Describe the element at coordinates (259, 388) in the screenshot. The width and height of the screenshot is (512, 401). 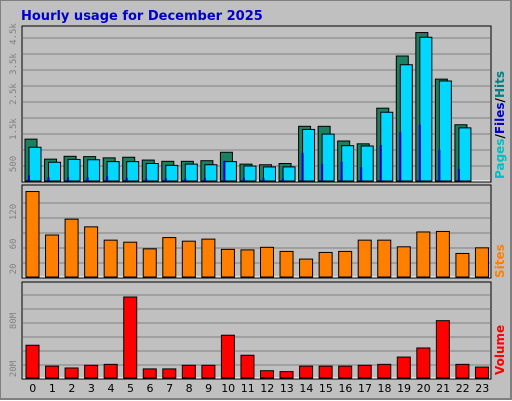
I see `x-axis-ticks: 0 1 2 3 4 5 6 7 8 9 10 11 12 13 14 15 16 17 18 19 20 21 22 23` at that location.